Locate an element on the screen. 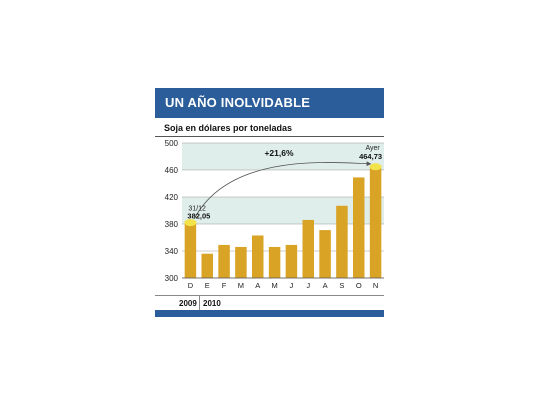 This screenshot has width=540, height=405. end-date-label: Ayer is located at coordinates (372, 148).